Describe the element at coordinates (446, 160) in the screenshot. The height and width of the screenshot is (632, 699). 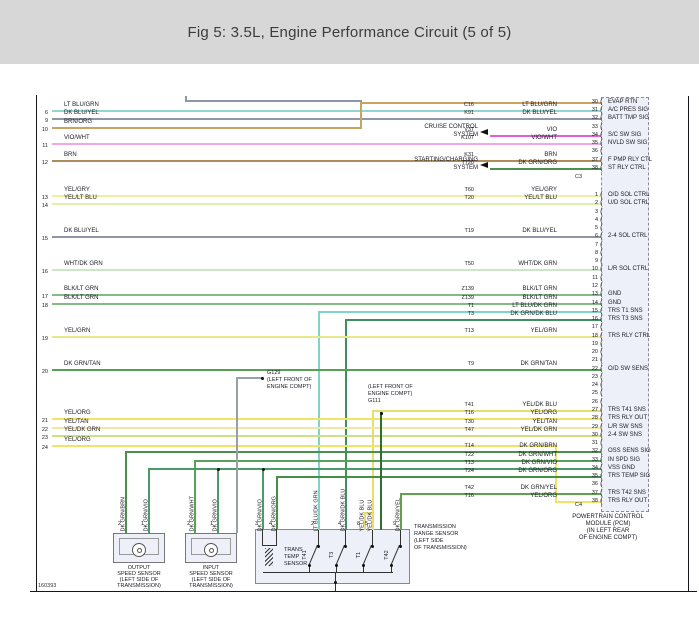
I see `system-ref-label: STARTING/CHARGING` at that location.